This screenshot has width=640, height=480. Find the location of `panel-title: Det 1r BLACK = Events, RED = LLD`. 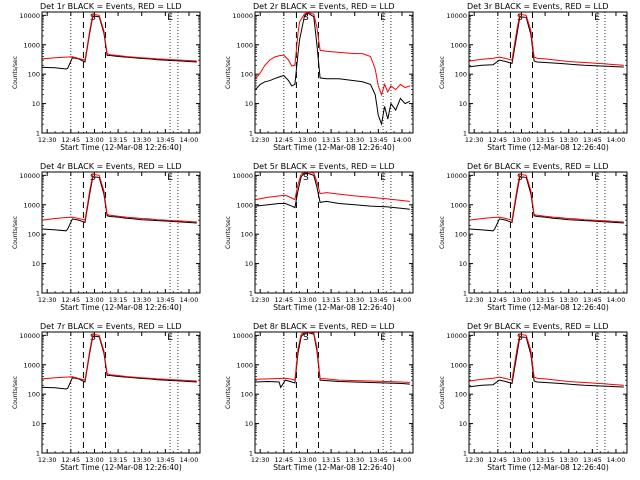

panel-title: Det 1r BLACK = Events, RED = LLD is located at coordinates (111, 6).